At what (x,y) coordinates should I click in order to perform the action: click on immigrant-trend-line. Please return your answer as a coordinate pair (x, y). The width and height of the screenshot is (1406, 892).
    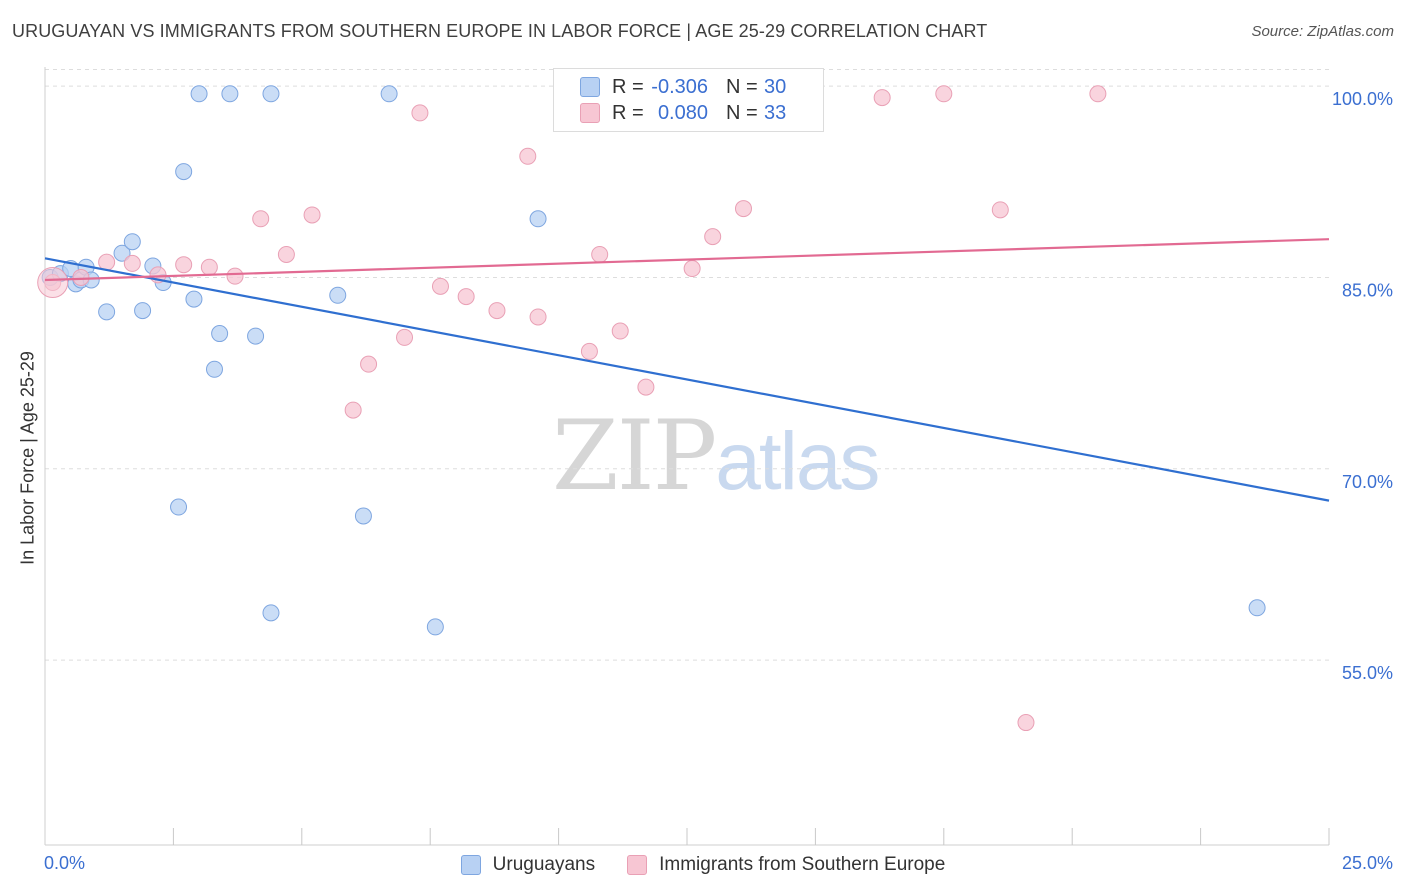
    Looking at the image, I should click on (687, 260).